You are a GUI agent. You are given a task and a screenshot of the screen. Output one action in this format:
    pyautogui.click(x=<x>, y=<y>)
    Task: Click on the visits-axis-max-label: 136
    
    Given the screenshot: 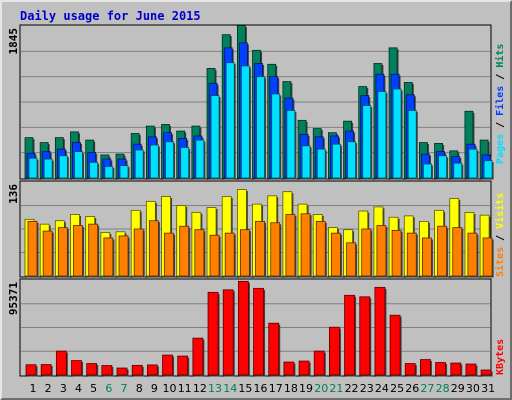 What is the action you would take?
    pyautogui.click(x=13, y=194)
    